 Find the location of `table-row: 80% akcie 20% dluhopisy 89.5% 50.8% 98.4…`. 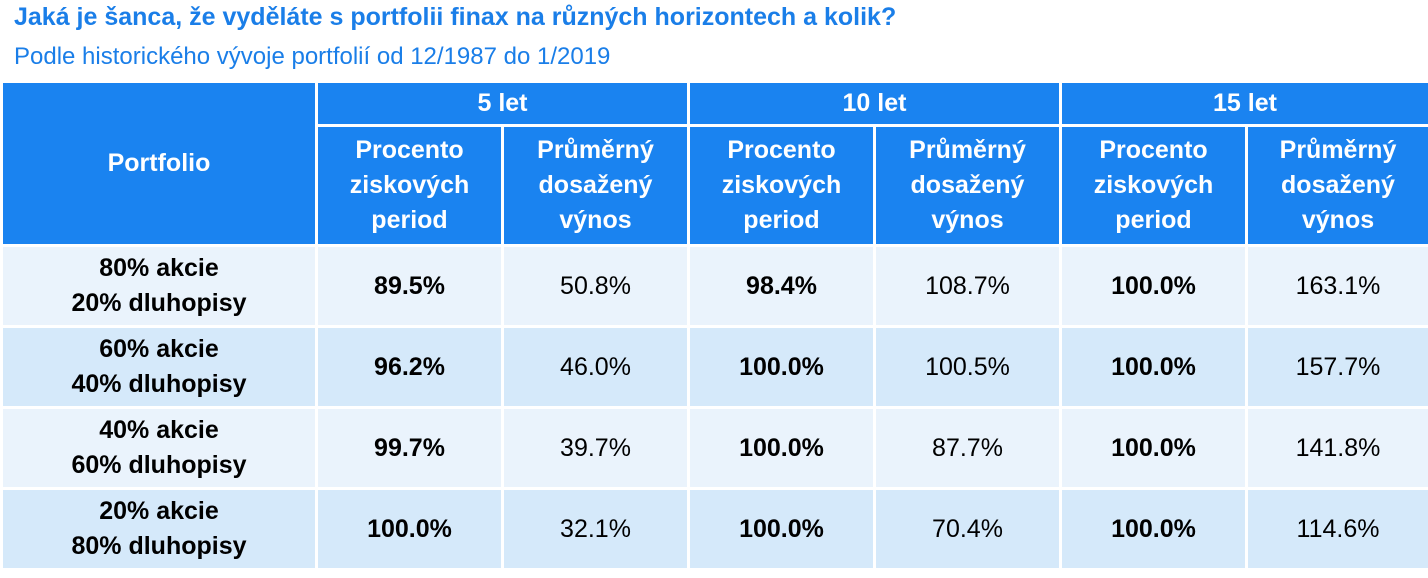

table-row: 80% akcie 20% dluhopisy 89.5% 50.8% 98.4… is located at coordinates (714, 286).